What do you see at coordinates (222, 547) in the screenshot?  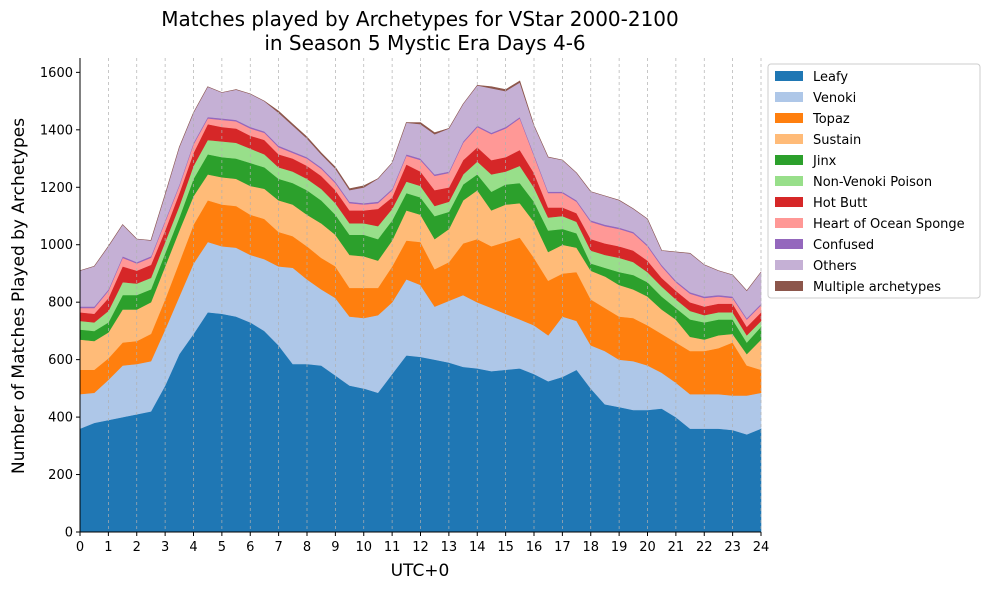 I see `x-tick-label-5: 5` at bounding box center [222, 547].